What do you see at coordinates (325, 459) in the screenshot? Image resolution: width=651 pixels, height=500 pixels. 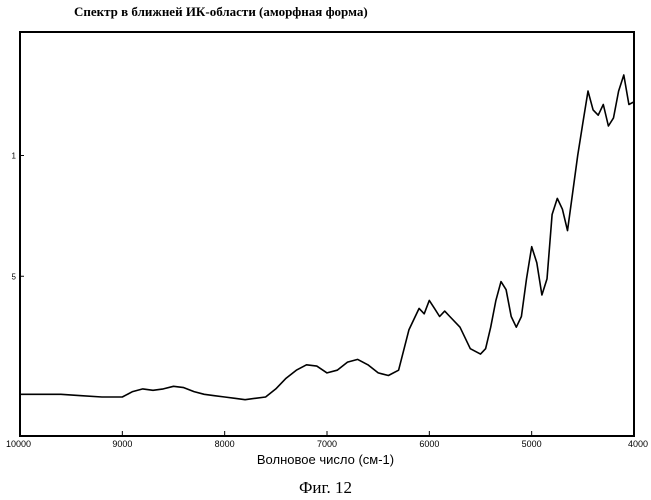 I see `x-axis-label: Волновое число (см-1)` at bounding box center [325, 459].